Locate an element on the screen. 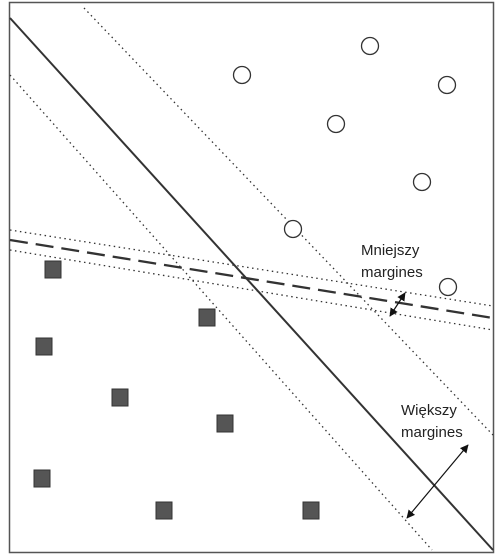  large-margin-arrow is located at coordinates (437, 481).